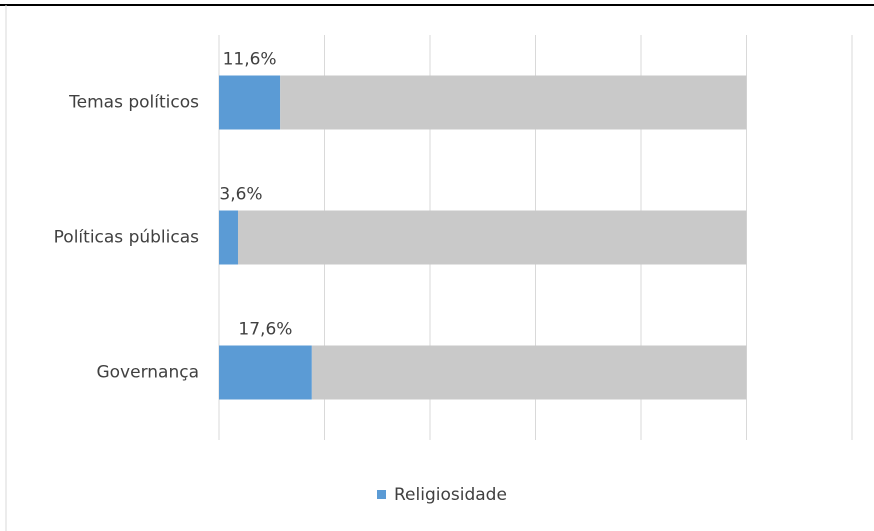 The width and height of the screenshot is (874, 531). What do you see at coordinates (265, 330) in the screenshot?
I see `data-label: 17,6%` at bounding box center [265, 330].